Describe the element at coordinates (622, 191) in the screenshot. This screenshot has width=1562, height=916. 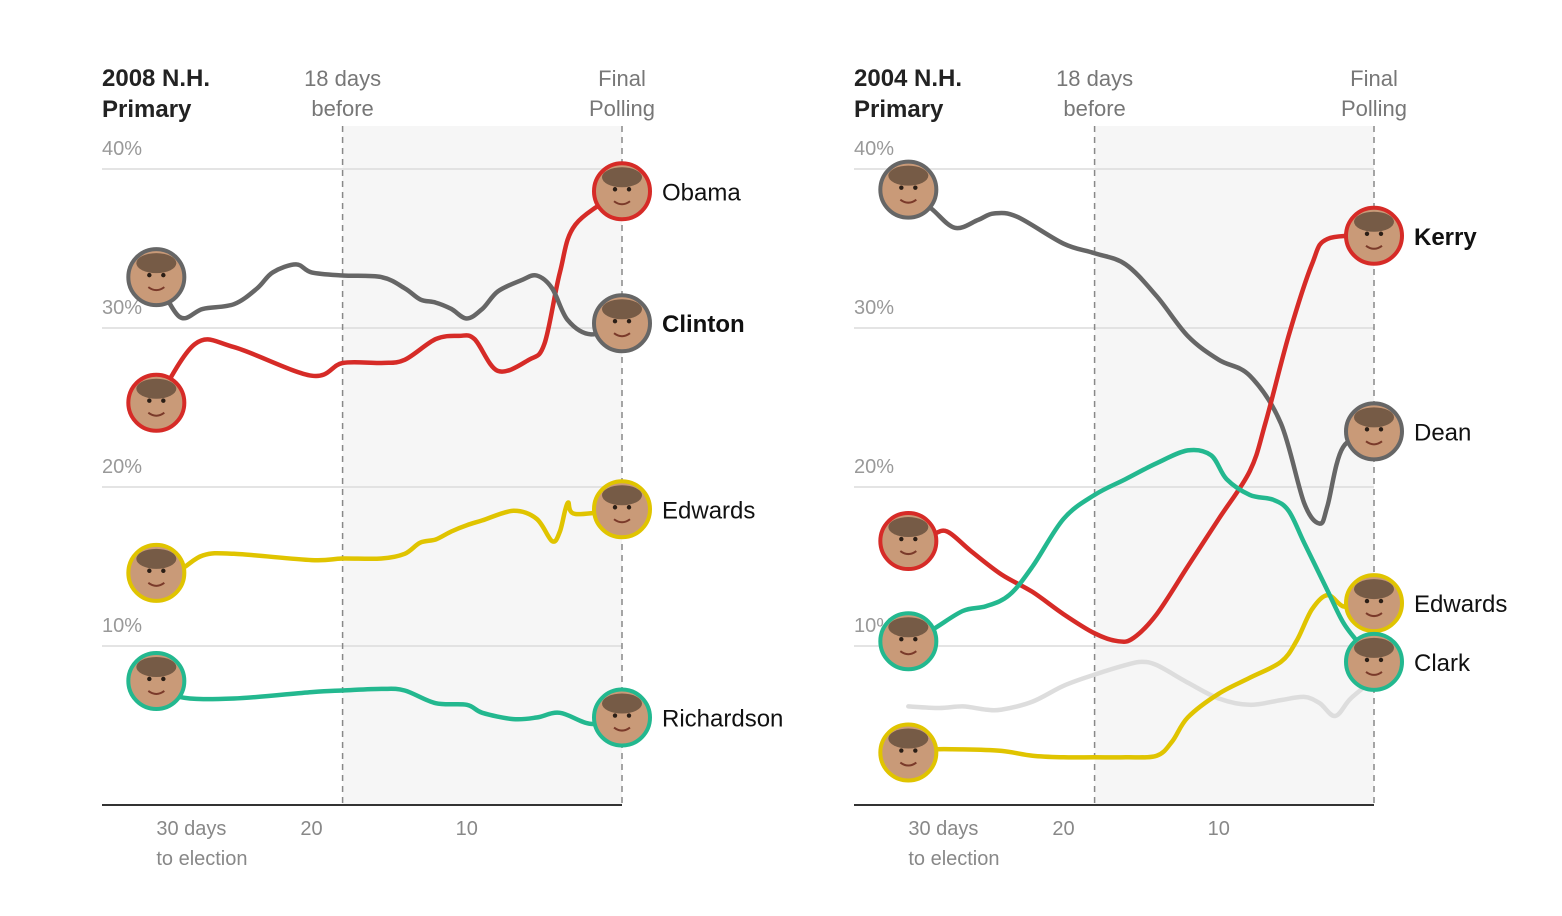
I see `obama-avatar-end` at that location.